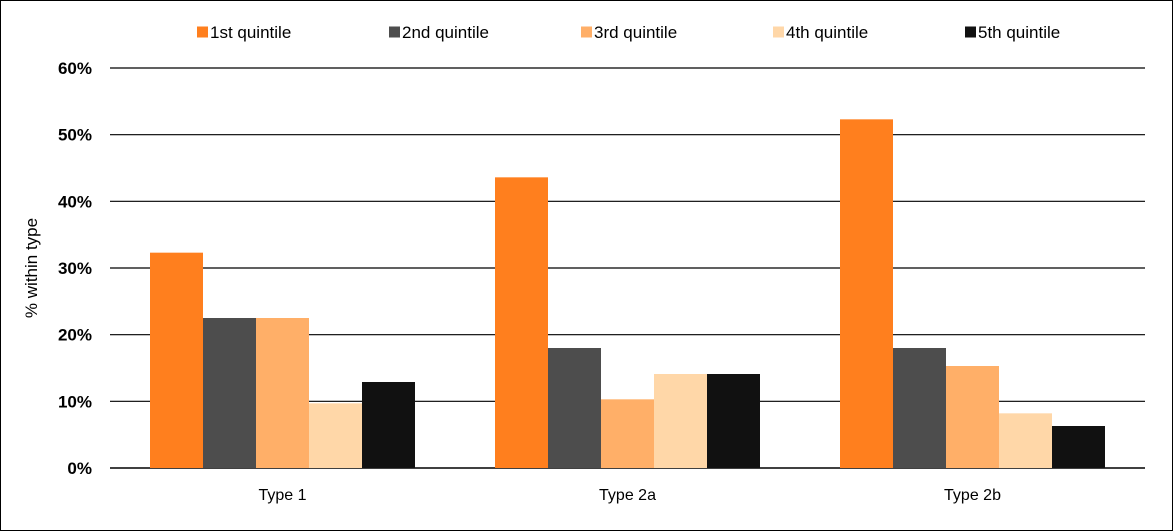  Describe the element at coordinates (1019, 32) in the screenshot. I see `legend-label: 5th quintile` at that location.